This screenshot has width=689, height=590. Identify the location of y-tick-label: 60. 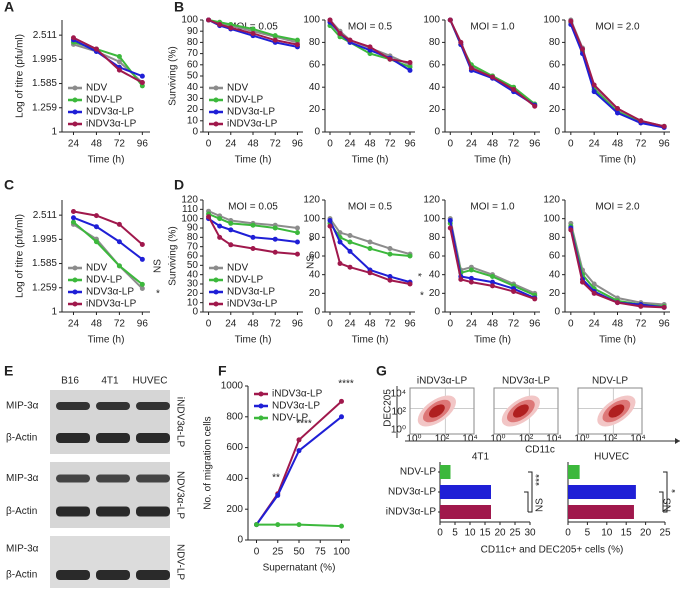
(315, 256).